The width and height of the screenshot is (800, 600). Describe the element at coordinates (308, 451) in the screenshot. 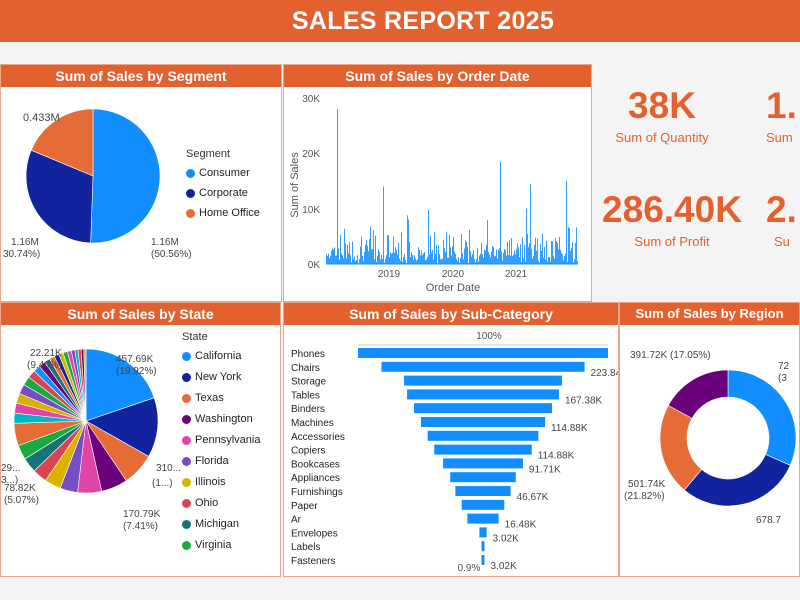

I see `funnel-category-label: Copiers` at that location.